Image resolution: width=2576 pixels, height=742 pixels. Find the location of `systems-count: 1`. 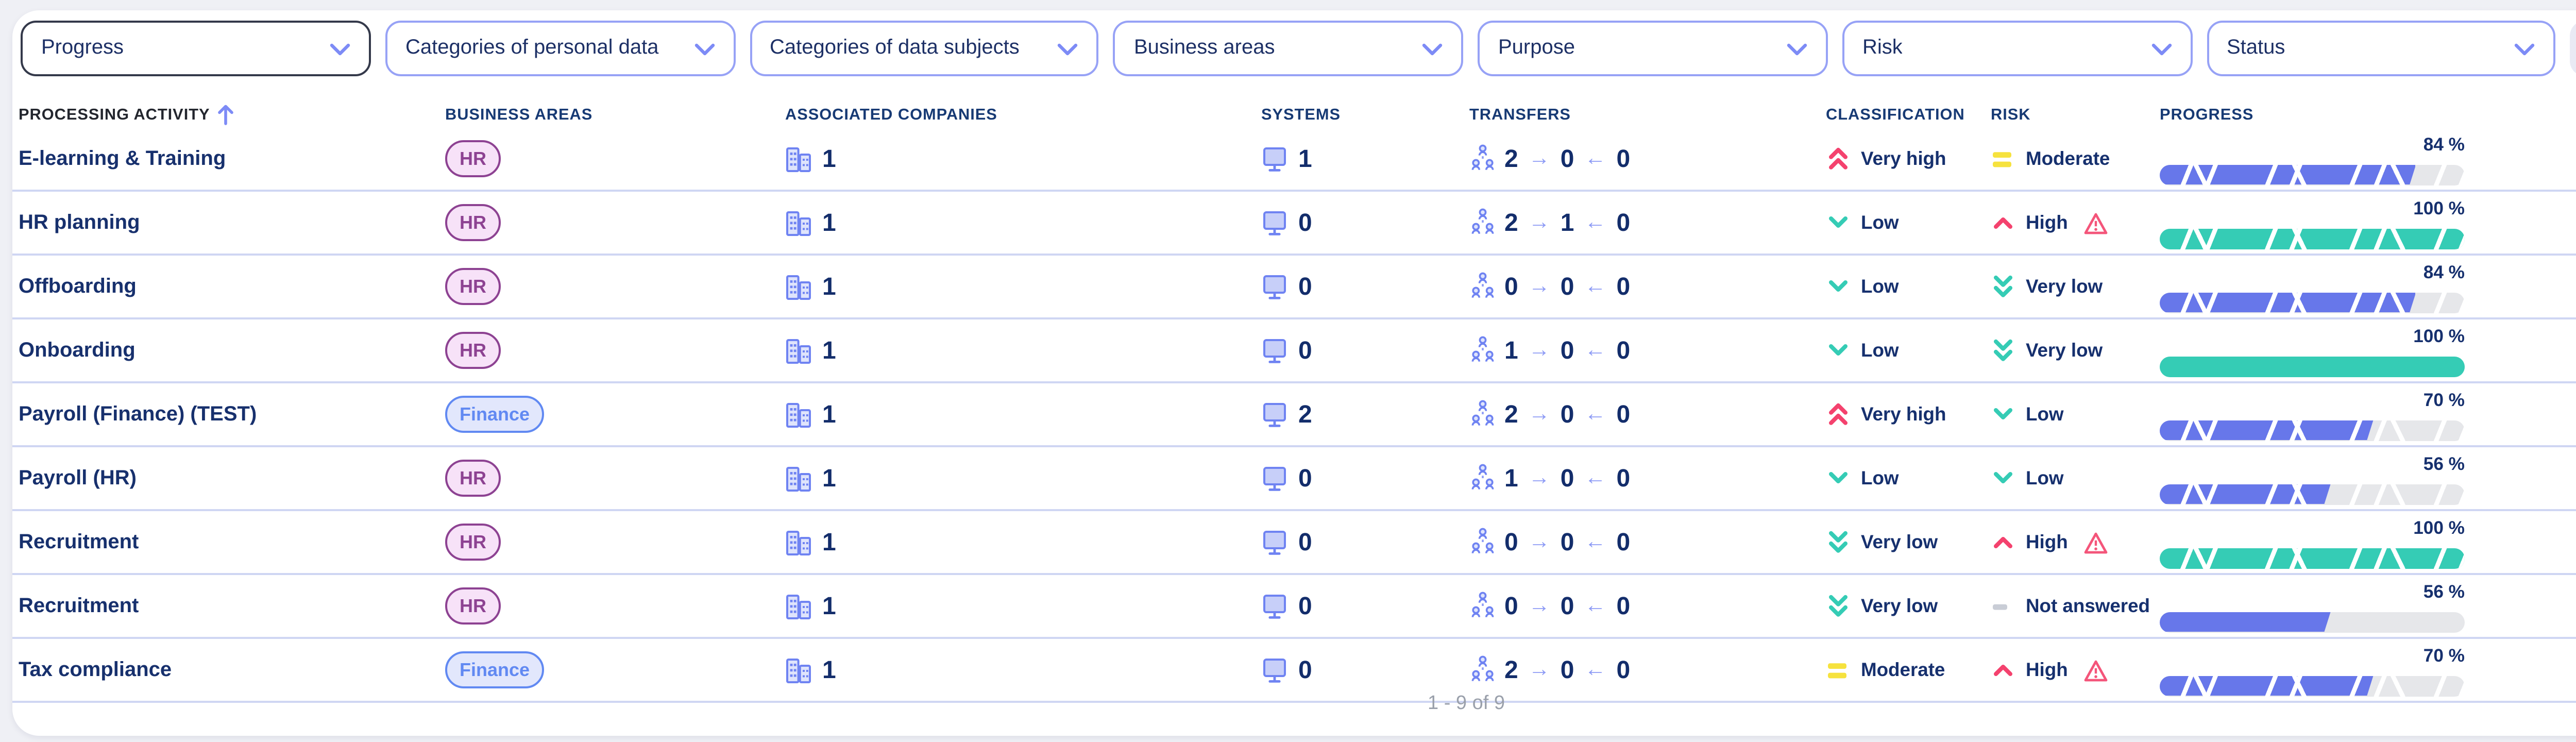

systems-count: 1 is located at coordinates (1305, 158).